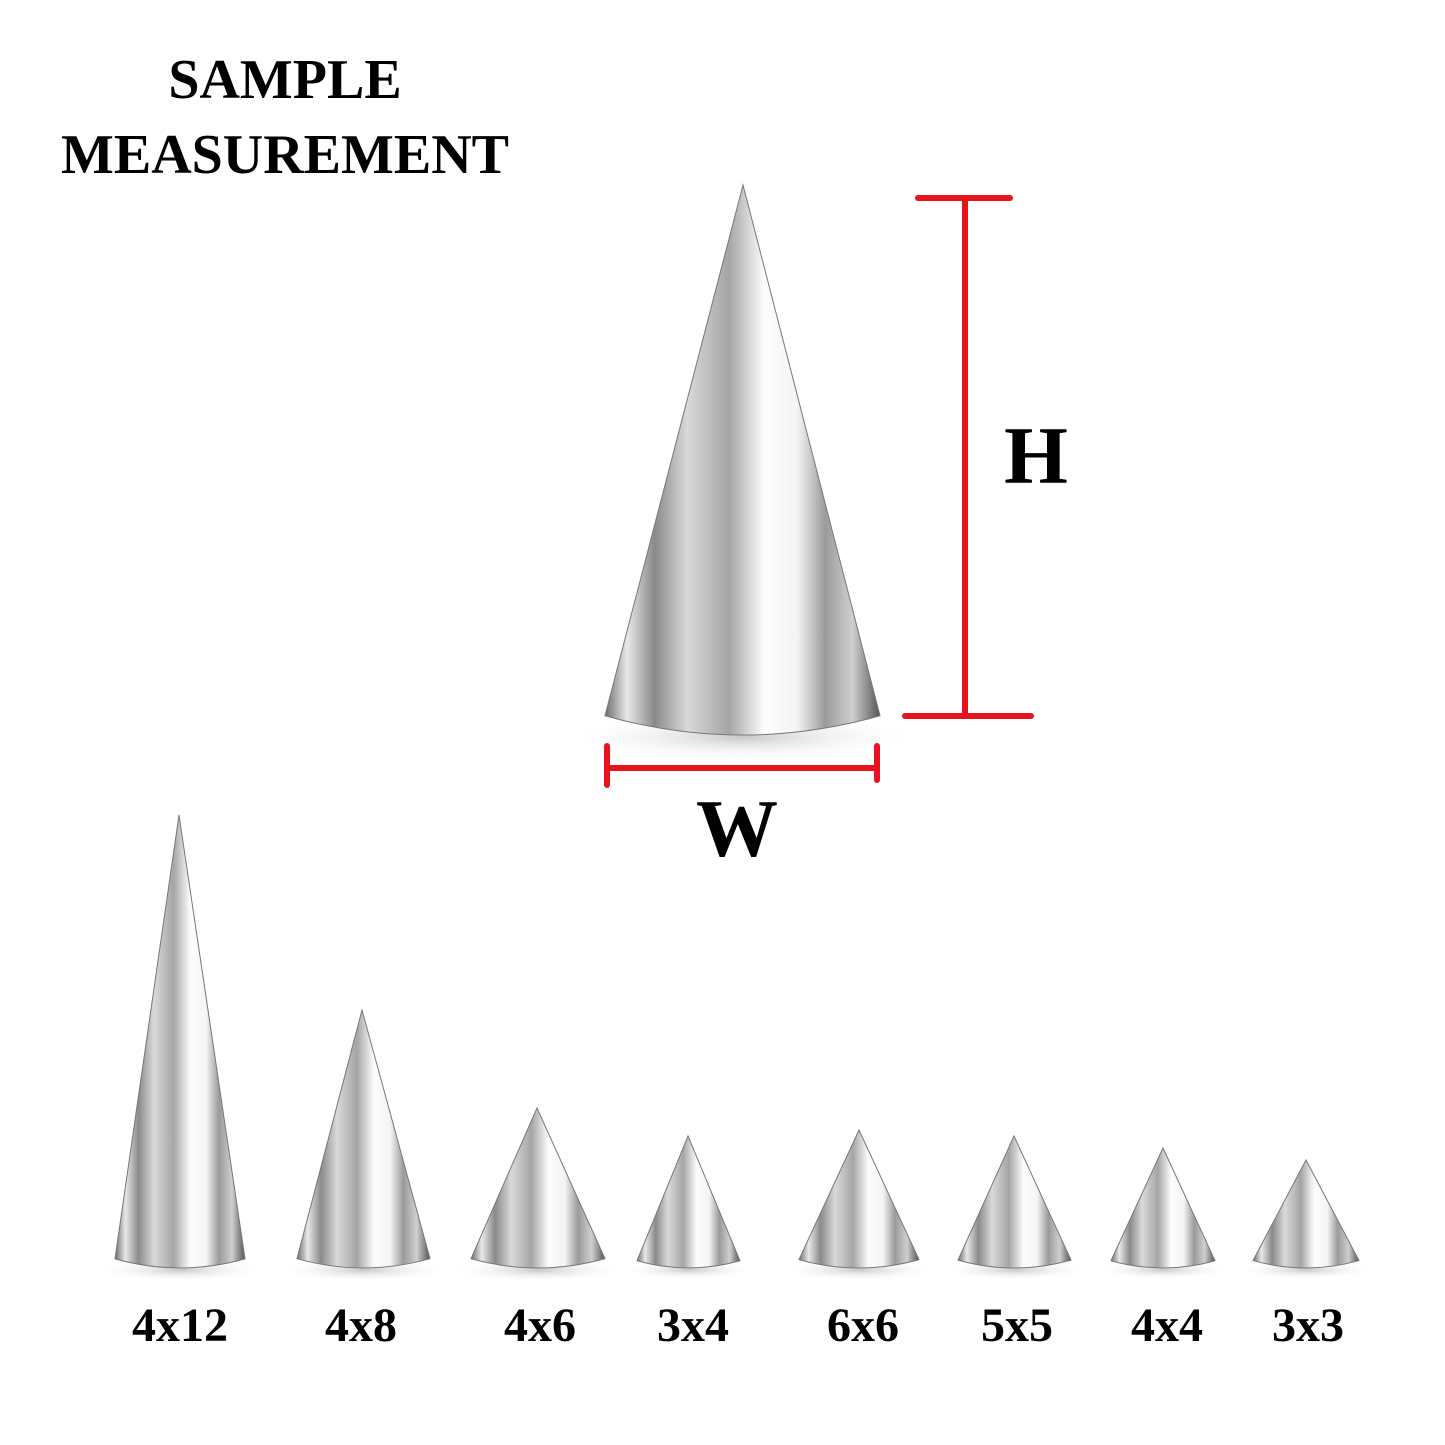 The image size is (1445, 1445). I want to click on size-label-5x5: 5x5, so click(1017, 1325).